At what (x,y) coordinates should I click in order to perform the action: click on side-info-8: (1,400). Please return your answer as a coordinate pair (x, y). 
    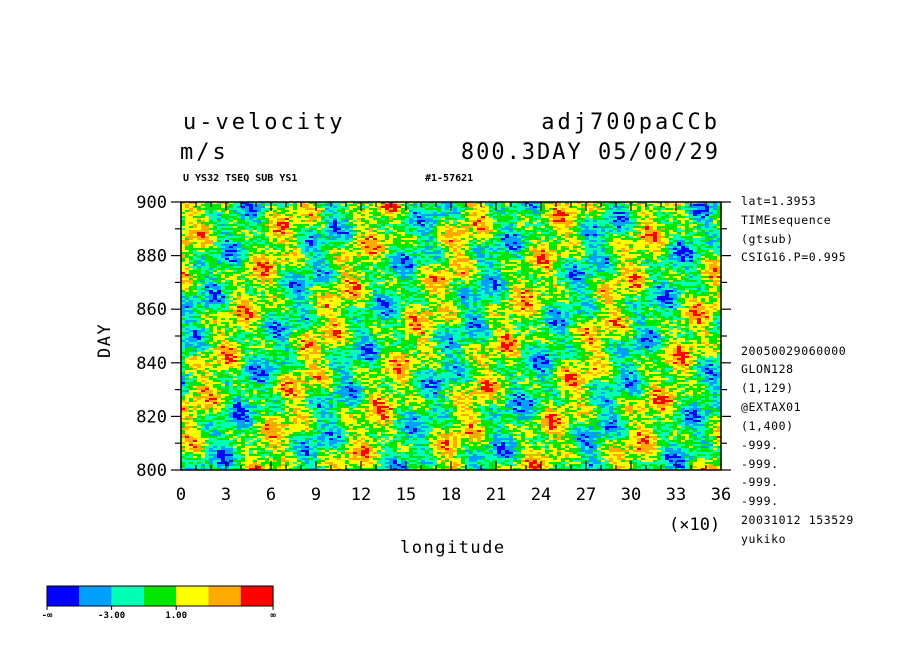
    Looking at the image, I should click on (767, 426).